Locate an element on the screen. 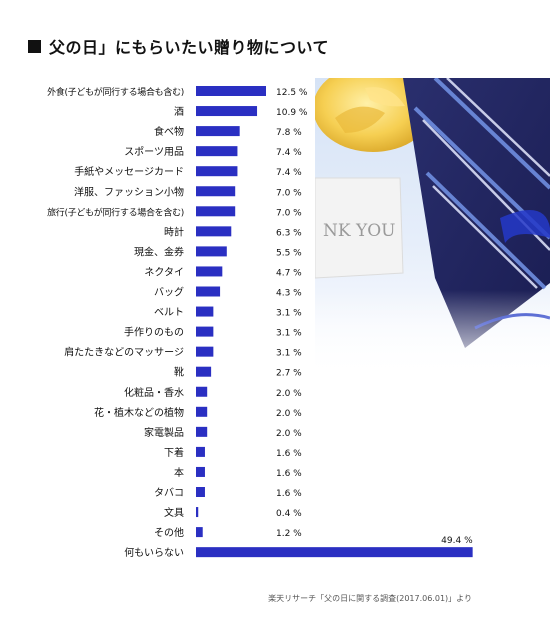 This screenshot has height=626, width=550. chart-title-block: 父の日」にもらいたい贈り物について is located at coordinates (178, 46).